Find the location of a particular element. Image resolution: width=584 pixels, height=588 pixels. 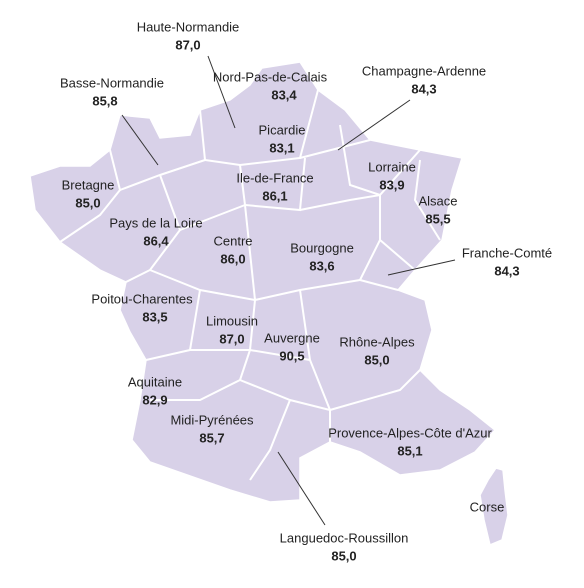

region-name: Limousin is located at coordinates (232, 320).